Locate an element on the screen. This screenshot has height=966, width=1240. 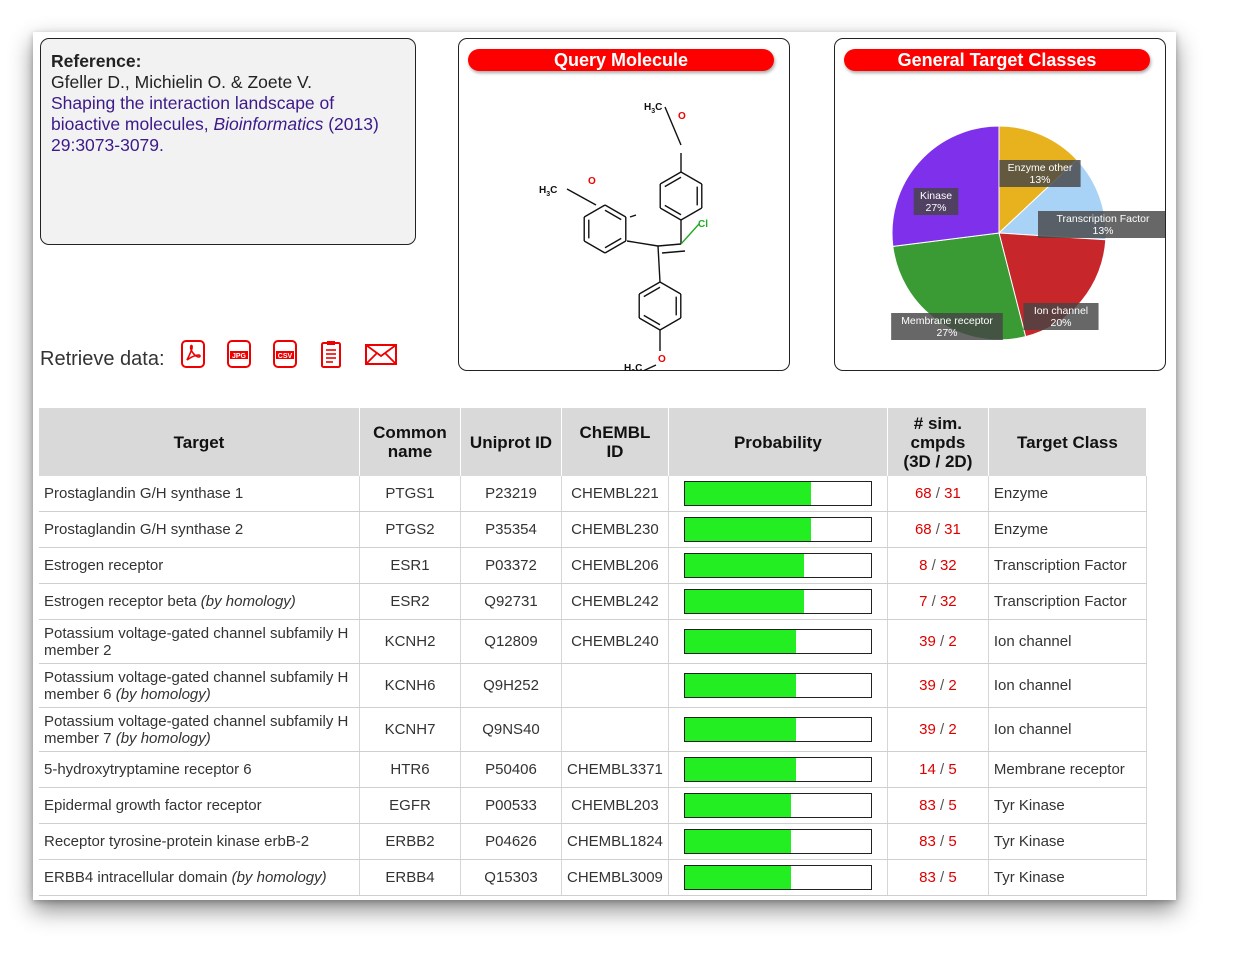
header-common-name: Common name is located at coordinates (410, 442).